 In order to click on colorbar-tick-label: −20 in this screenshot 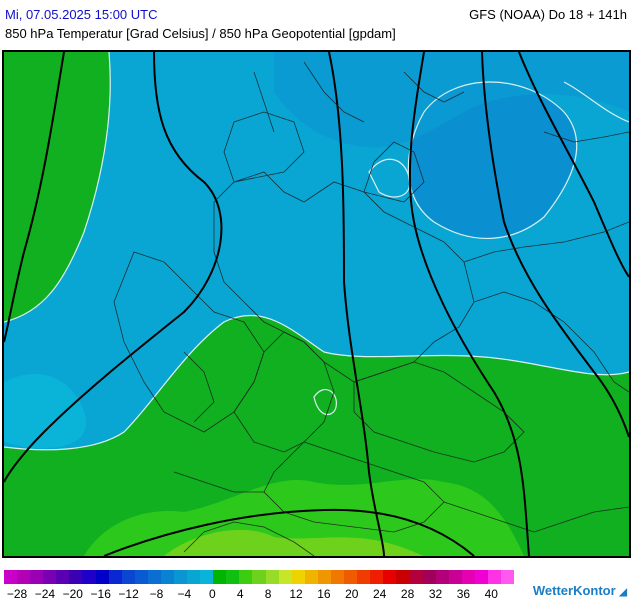, I will do `click(72, 594)`.